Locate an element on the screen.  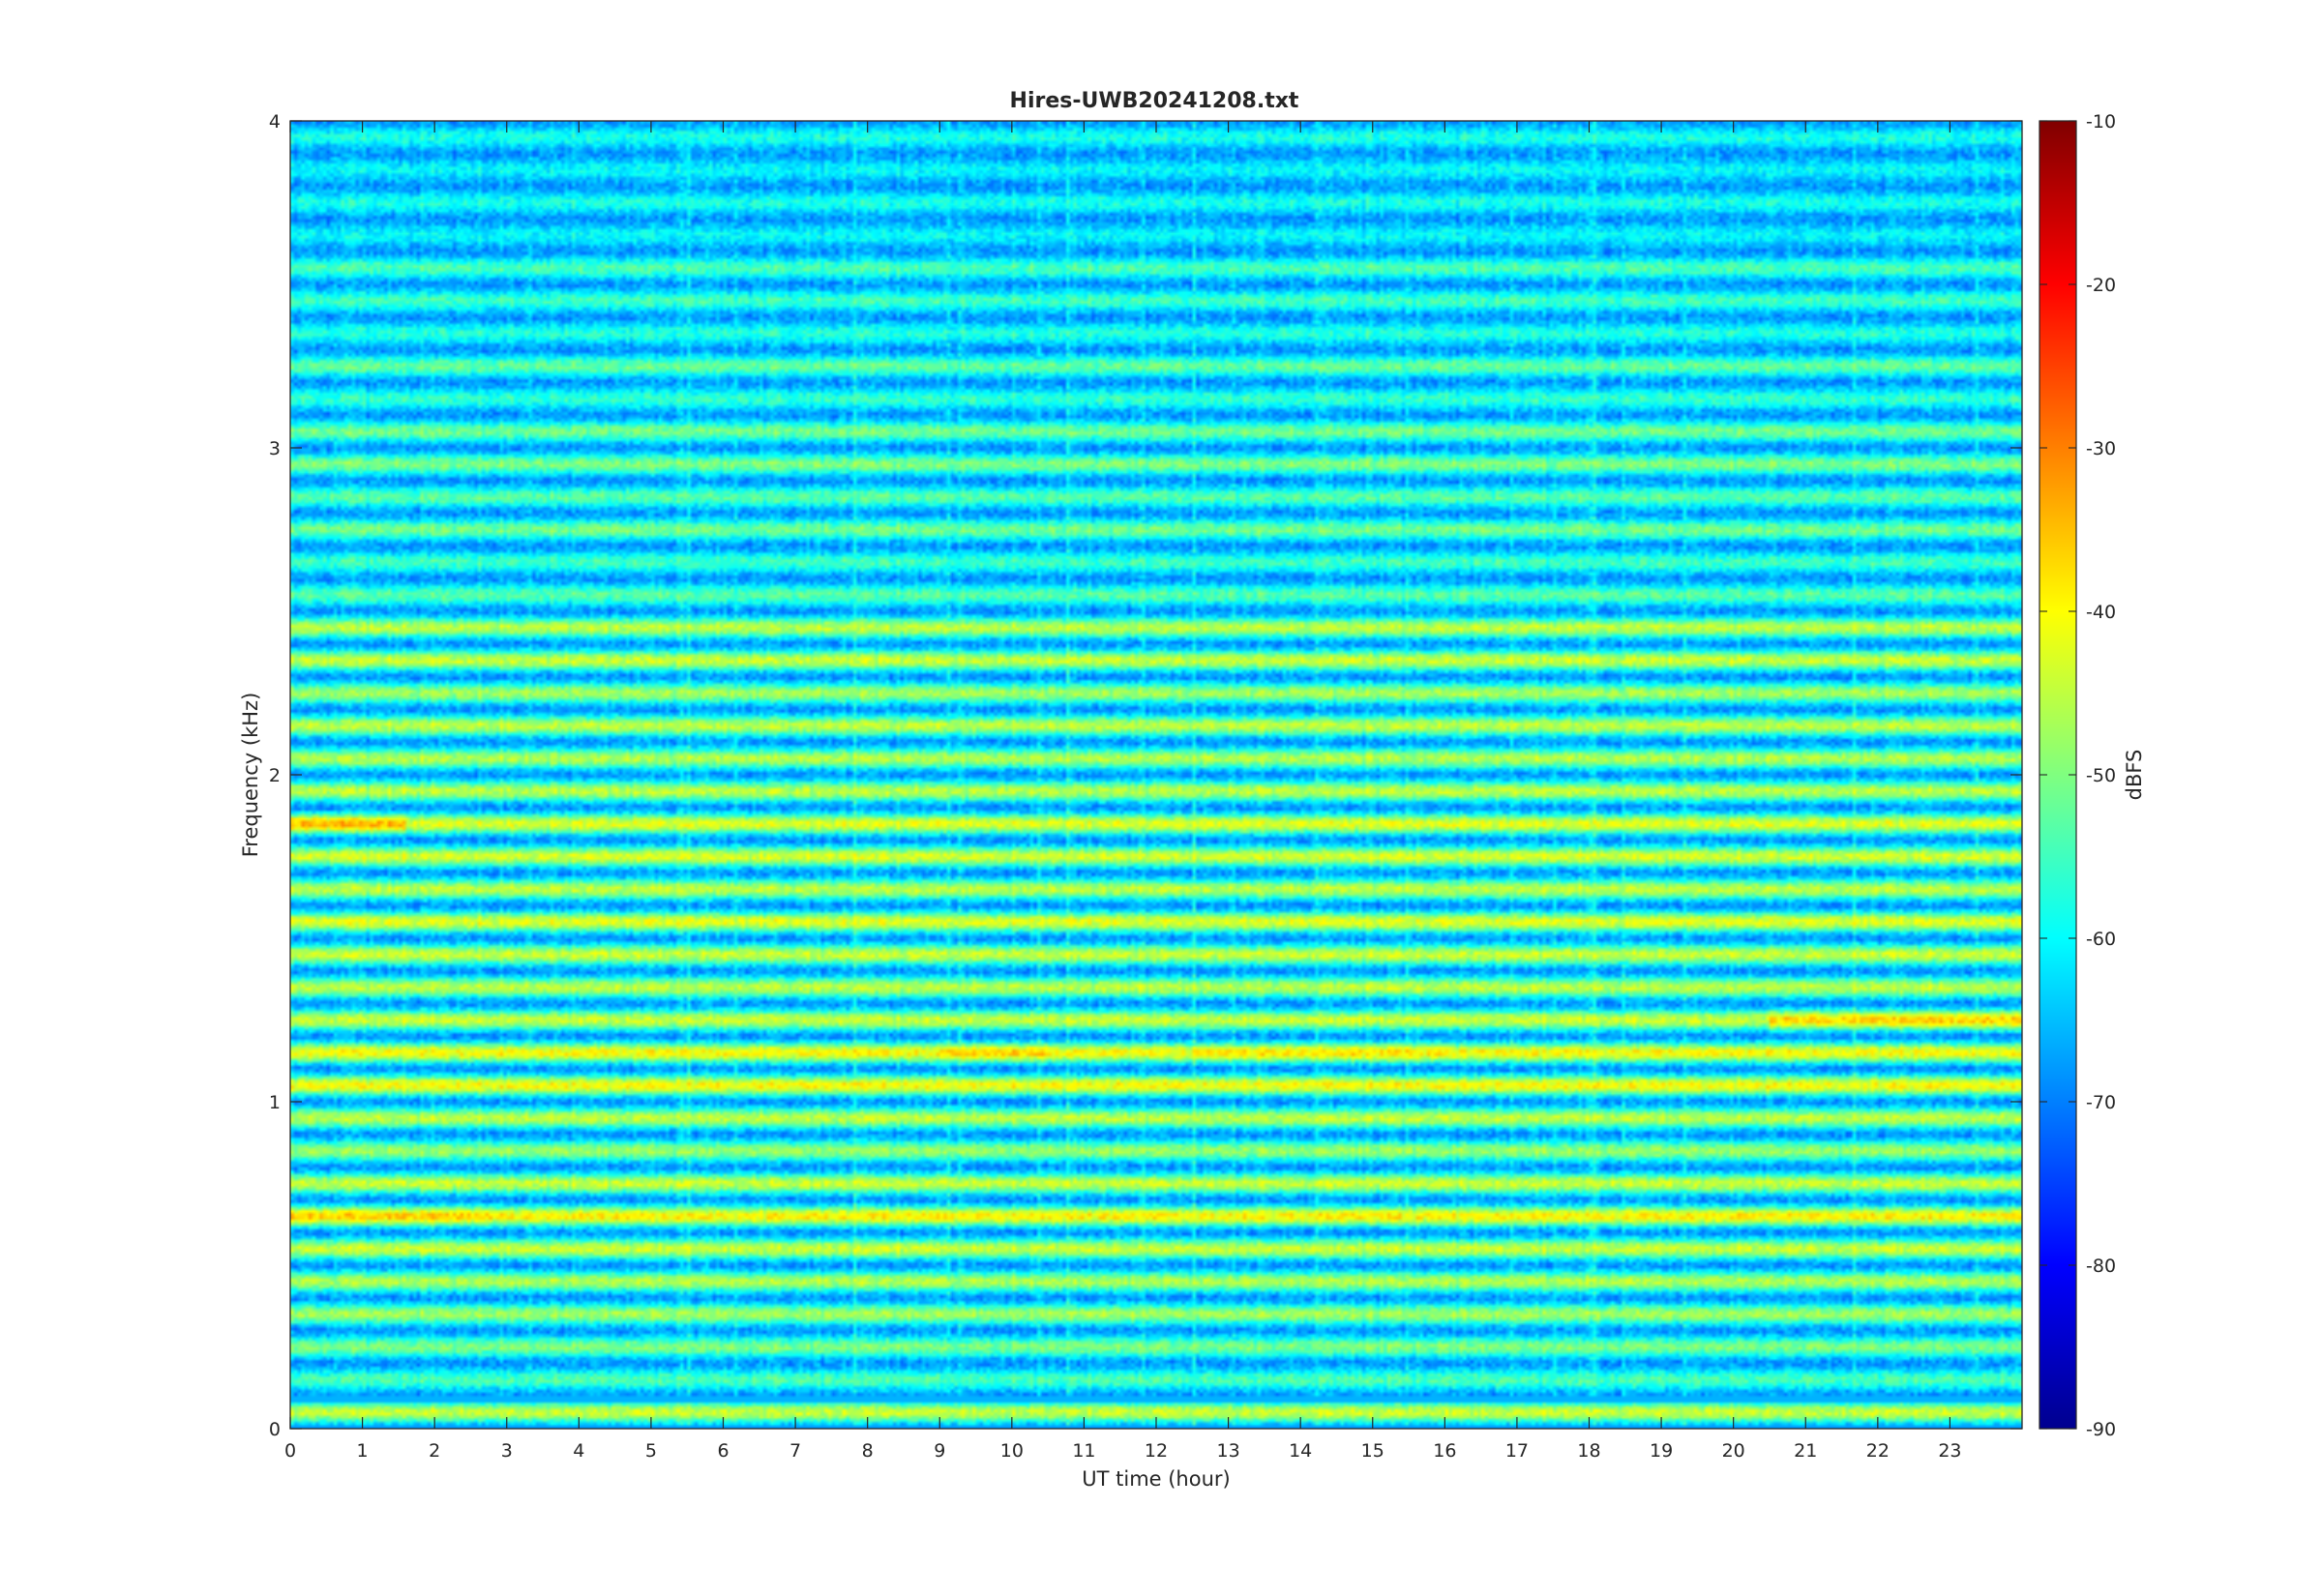
x-tick-label: 5 is located at coordinates (651, 1451).